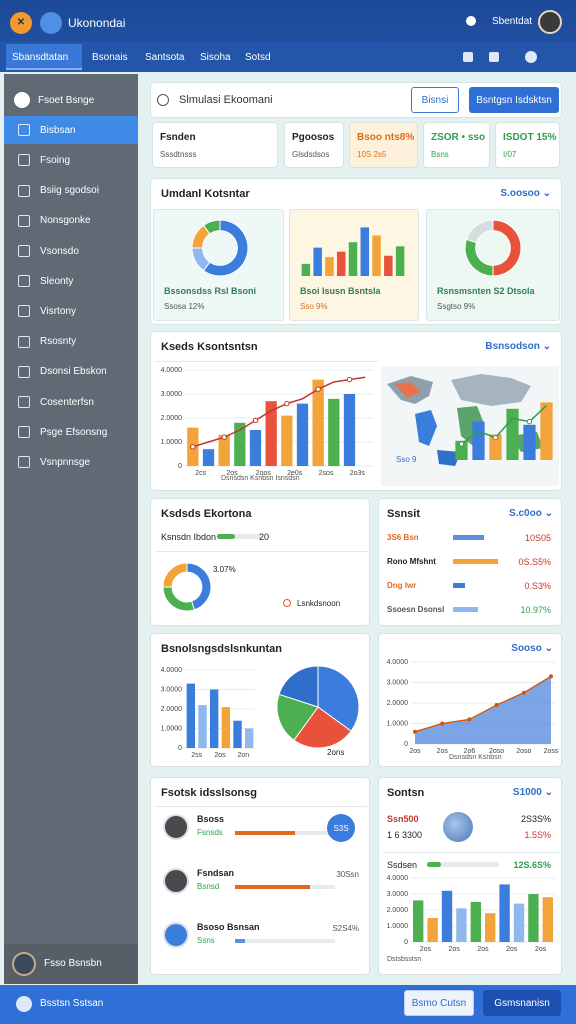 This screenshot has height=1024, width=576. What do you see at coordinates (285, 941) in the screenshot?
I see `progress-track` at bounding box center [285, 941].